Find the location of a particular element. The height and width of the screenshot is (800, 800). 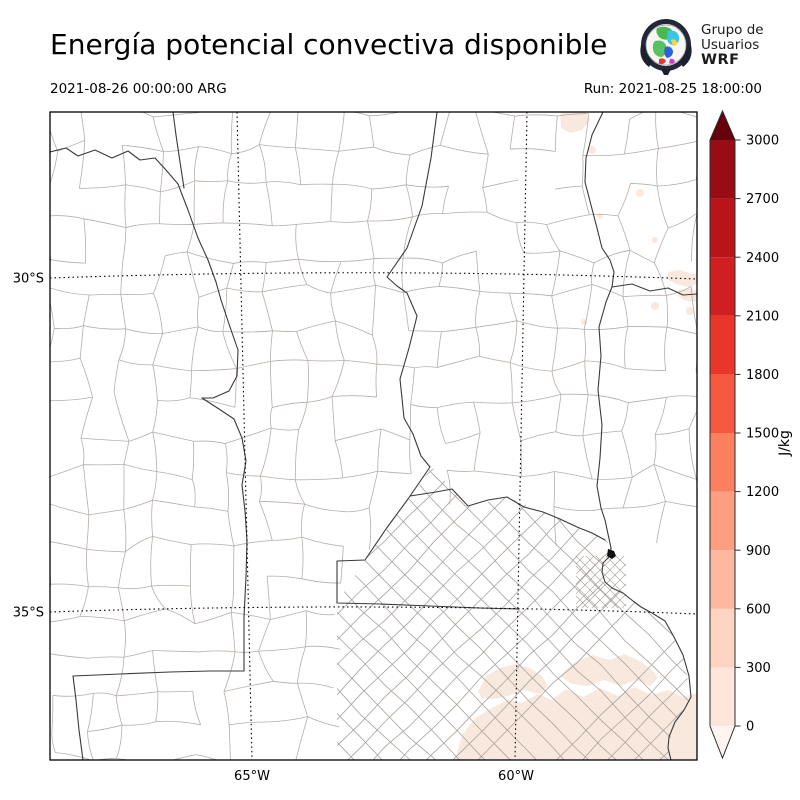

axis-label-60w: 60°W is located at coordinates (516, 776).